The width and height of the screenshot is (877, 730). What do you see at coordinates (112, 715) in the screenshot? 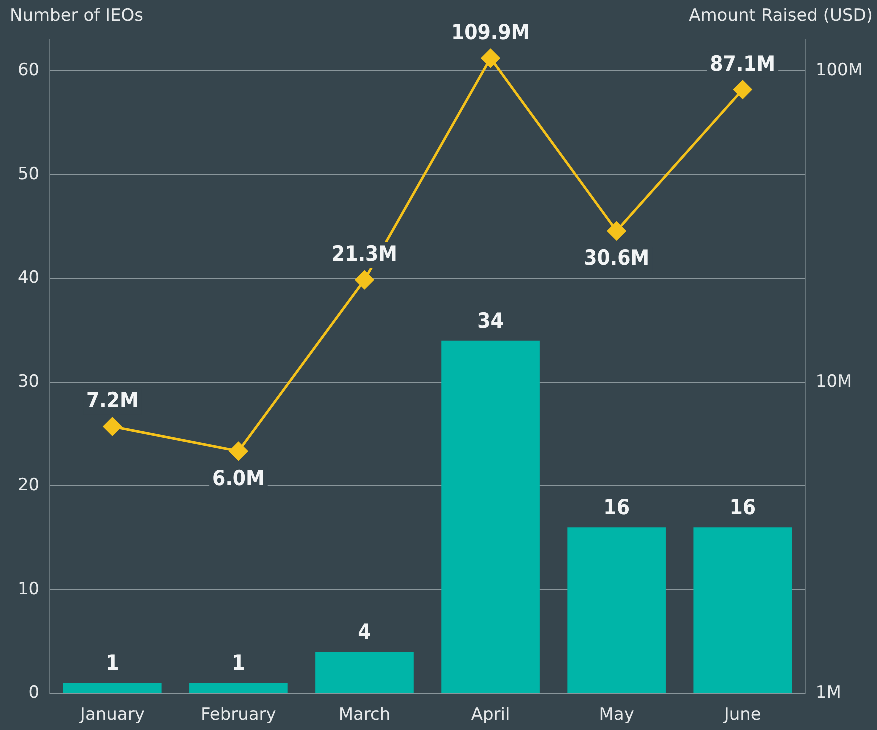
I see `x-tick-label: January` at bounding box center [112, 715].